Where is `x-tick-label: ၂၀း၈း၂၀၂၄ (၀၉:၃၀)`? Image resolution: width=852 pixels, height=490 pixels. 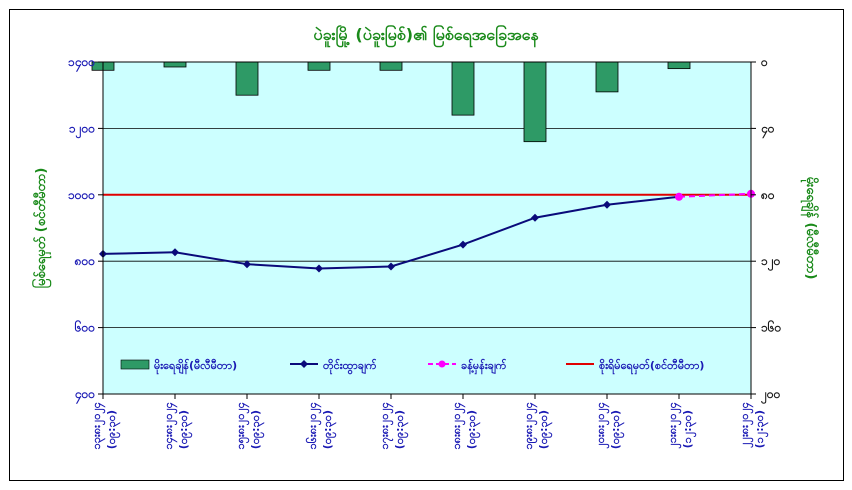
x-tick-label: ၂၀း၈း၂၀၂၄ (၀၉:၃၀) is located at coordinates (609, 425).